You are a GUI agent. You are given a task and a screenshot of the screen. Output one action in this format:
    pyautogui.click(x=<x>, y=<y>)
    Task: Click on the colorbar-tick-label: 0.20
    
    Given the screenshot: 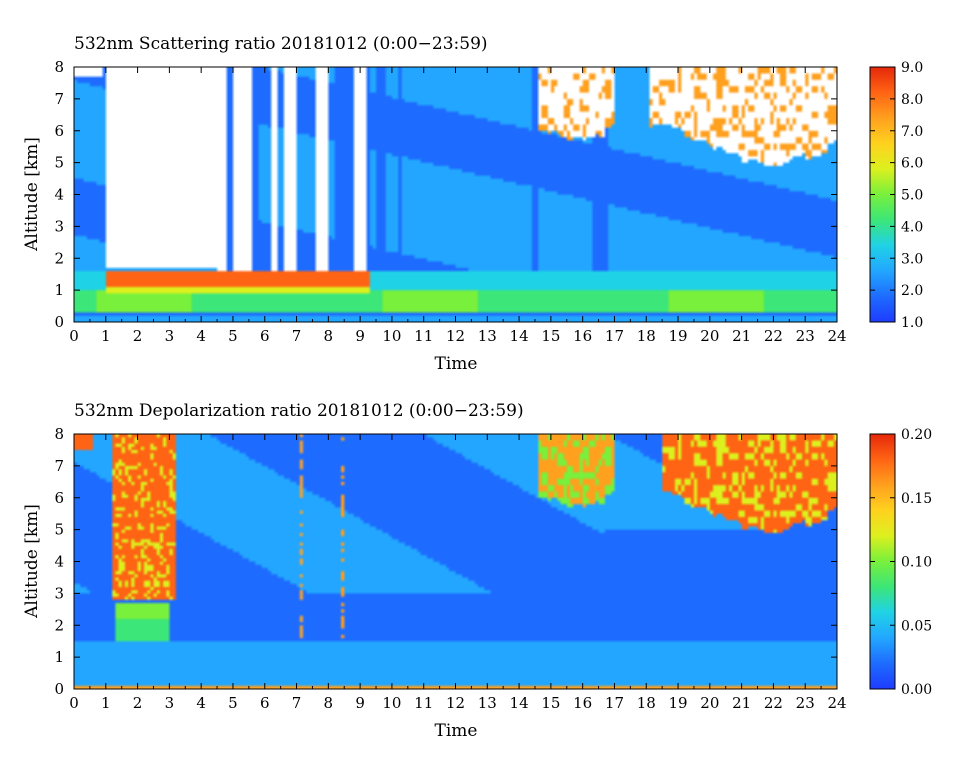 What is the action you would take?
    pyautogui.click(x=916, y=435)
    